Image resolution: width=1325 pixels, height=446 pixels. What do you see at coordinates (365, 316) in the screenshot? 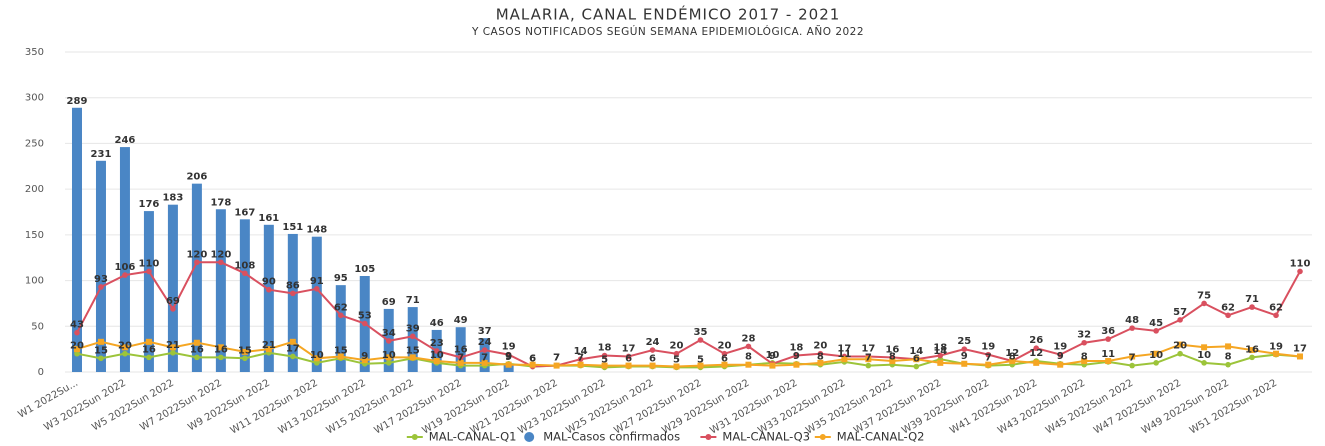
I see `value-label: 53` at bounding box center [365, 316].